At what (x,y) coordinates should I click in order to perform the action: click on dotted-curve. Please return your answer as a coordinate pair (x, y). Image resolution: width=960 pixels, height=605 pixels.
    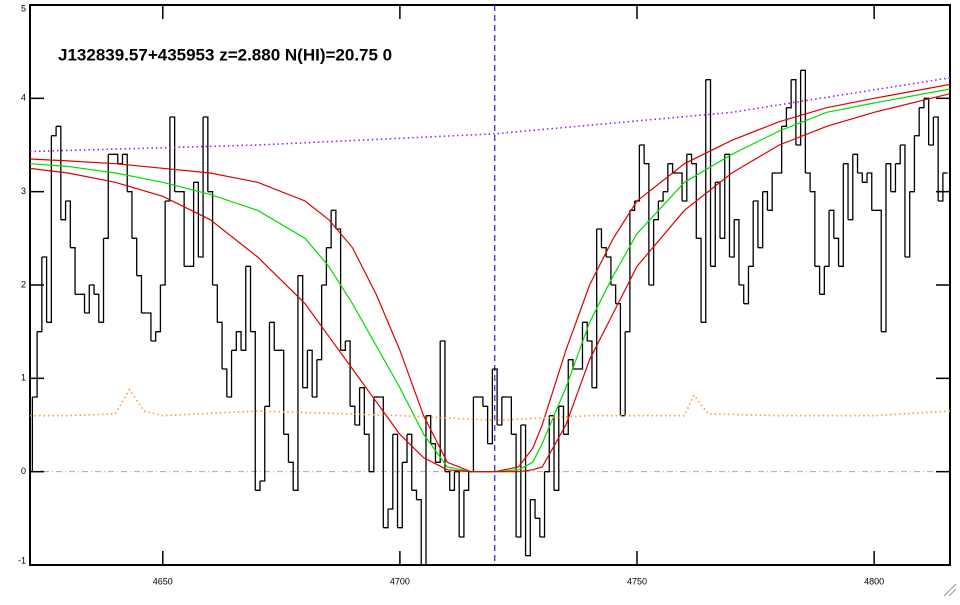
    Looking at the image, I should click on (490, 405).